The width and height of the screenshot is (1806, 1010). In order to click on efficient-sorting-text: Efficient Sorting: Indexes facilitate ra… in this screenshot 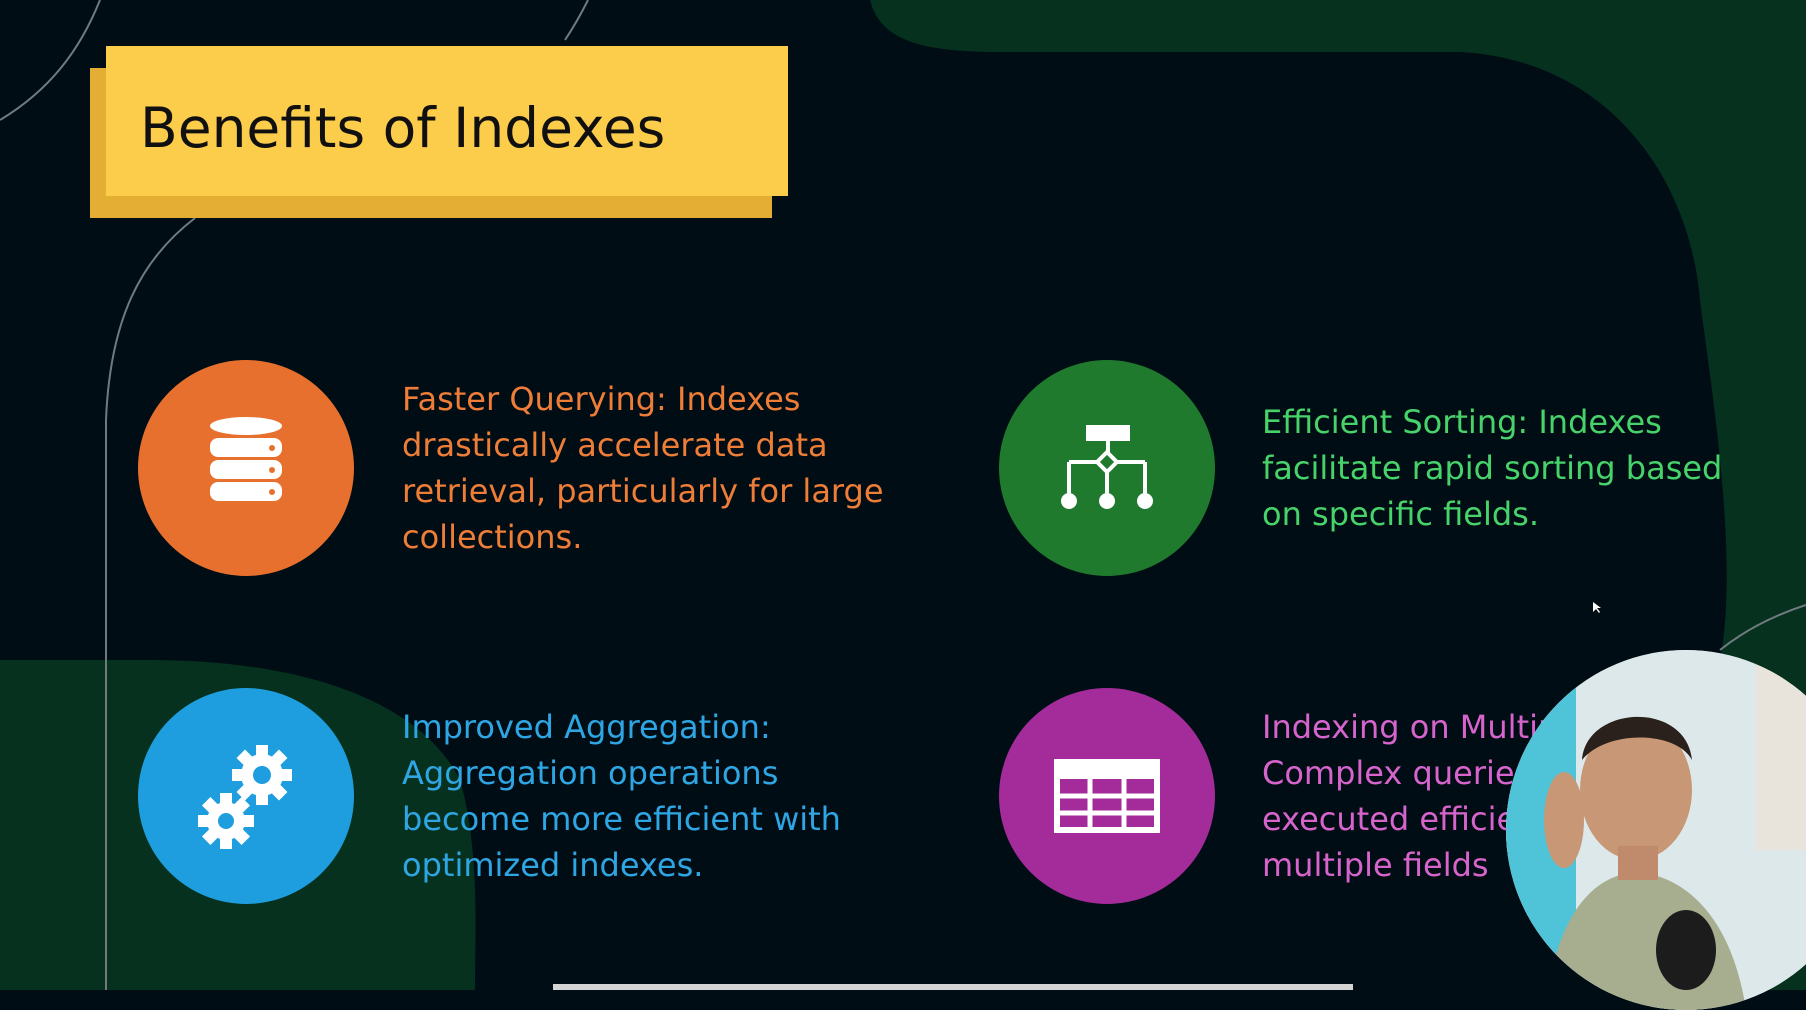, I will do `click(1492, 468)`.